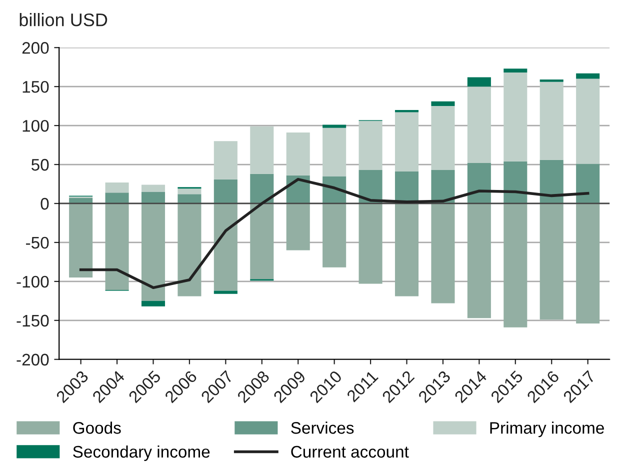  What do you see at coordinates (35, 126) in the screenshot?
I see `y-tick-label: 100` at bounding box center [35, 126].